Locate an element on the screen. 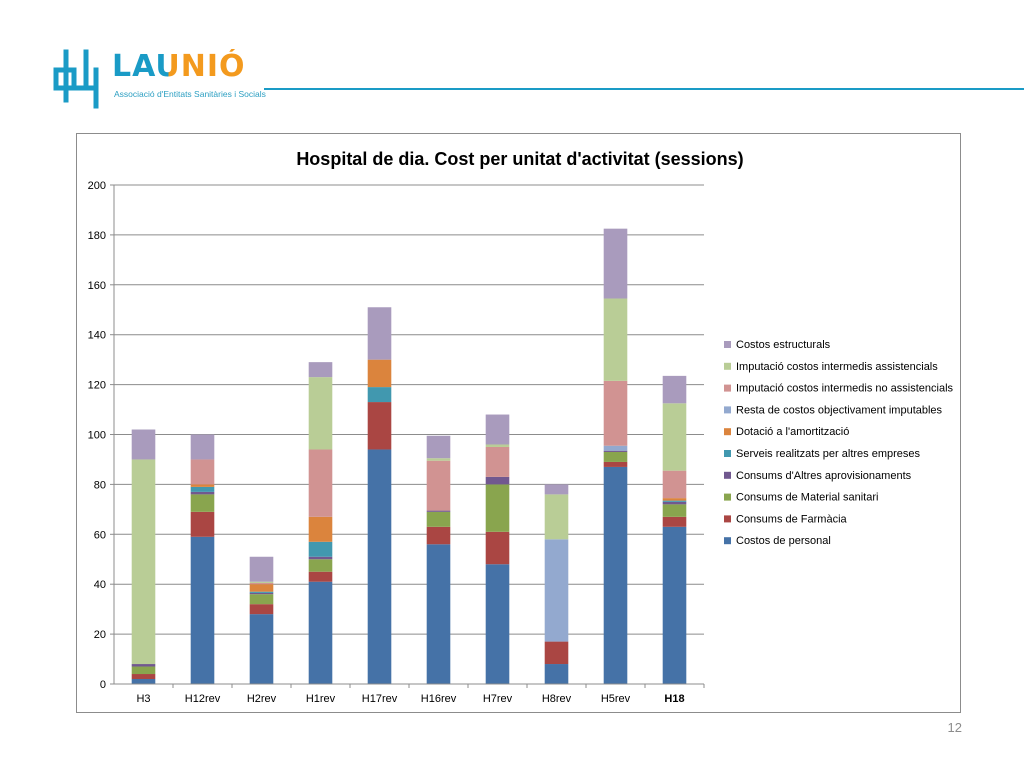 The width and height of the screenshot is (1024, 768). y-tick-label: 80 is located at coordinates (100, 485).